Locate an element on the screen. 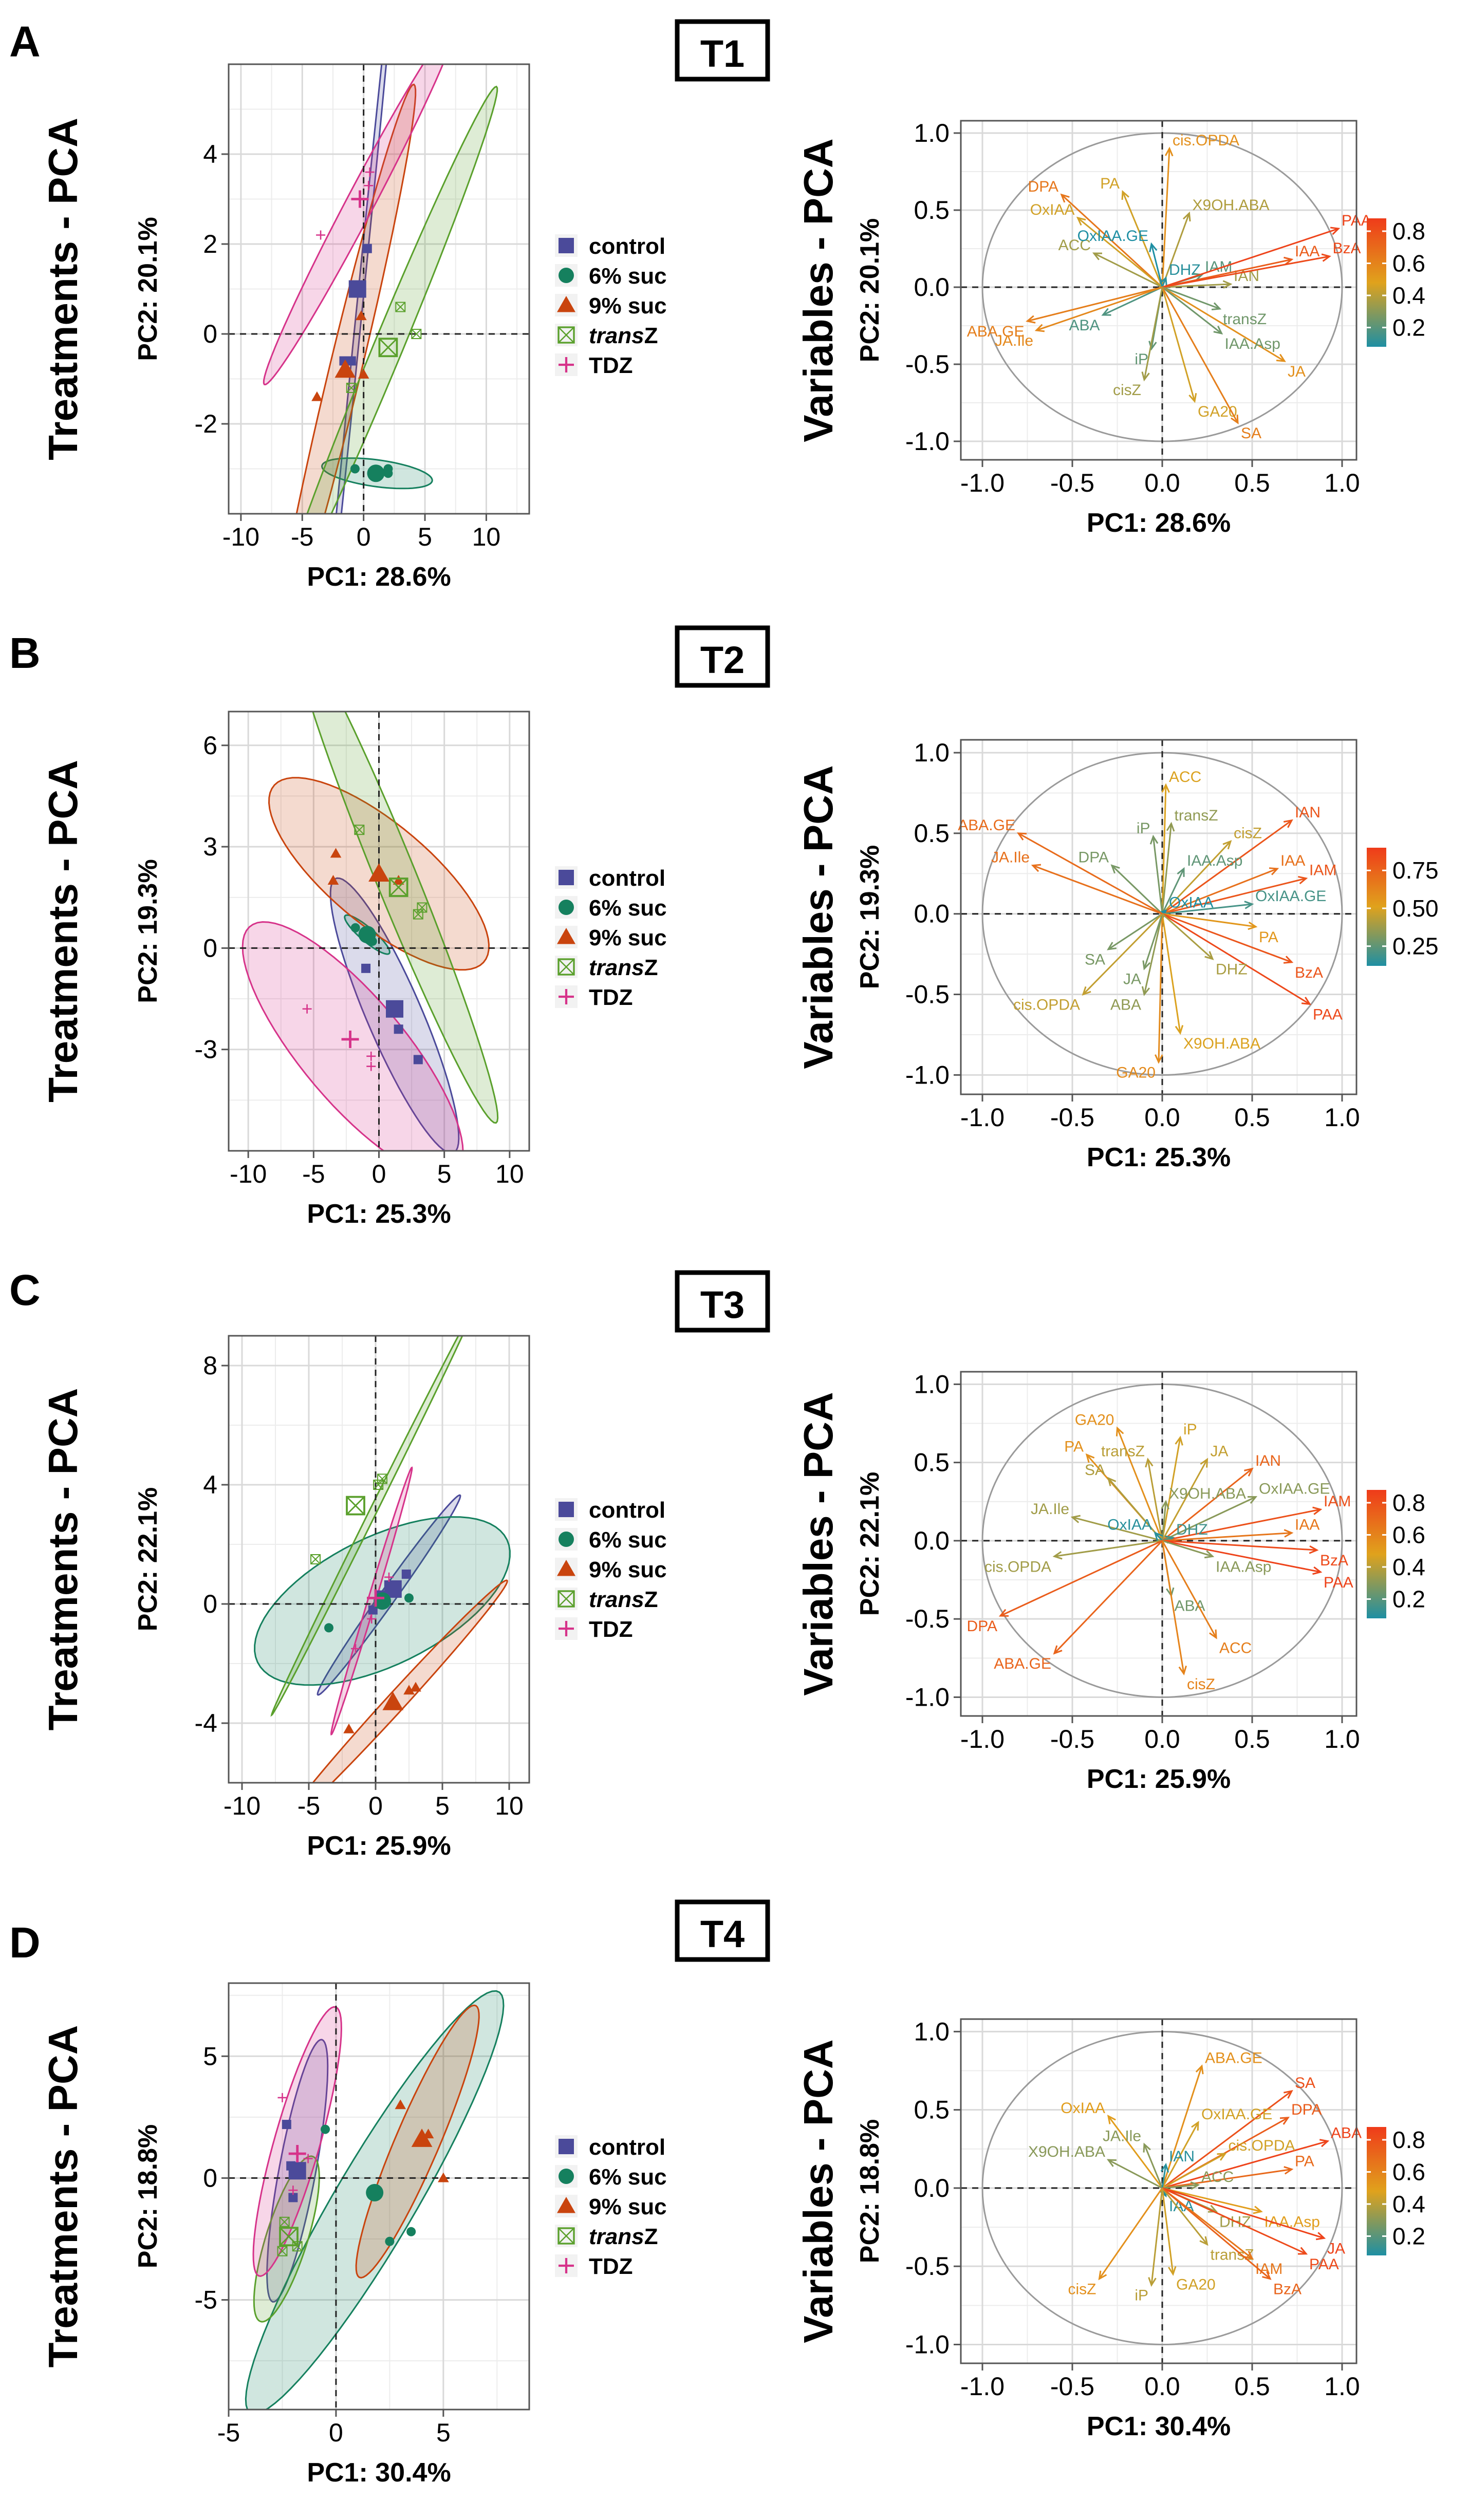 The height and width of the screenshot is (2520, 1469). legend-label: TDZ is located at coordinates (611, 2266).